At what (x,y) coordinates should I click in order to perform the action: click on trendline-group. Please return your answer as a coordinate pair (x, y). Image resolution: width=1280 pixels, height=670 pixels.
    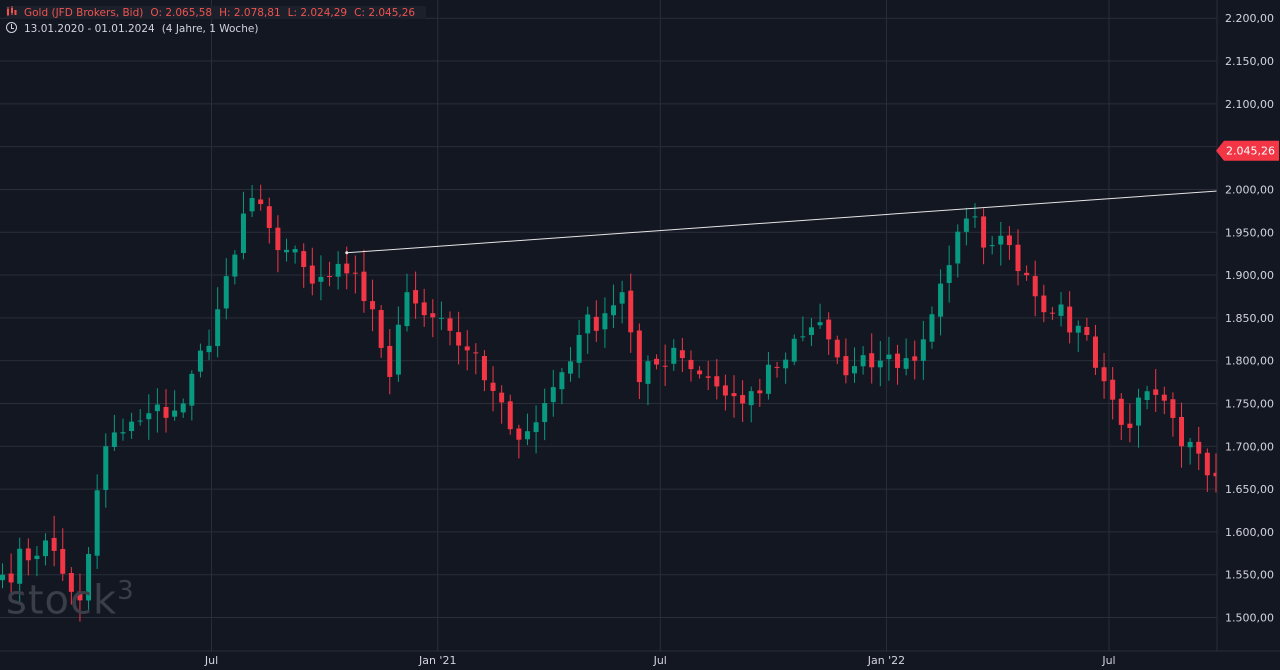
    Looking at the image, I should click on (812, 195).